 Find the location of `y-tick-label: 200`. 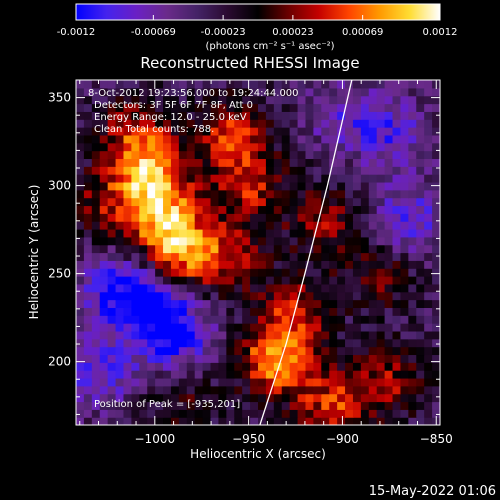

y-tick-label: 200 is located at coordinates (59, 362).